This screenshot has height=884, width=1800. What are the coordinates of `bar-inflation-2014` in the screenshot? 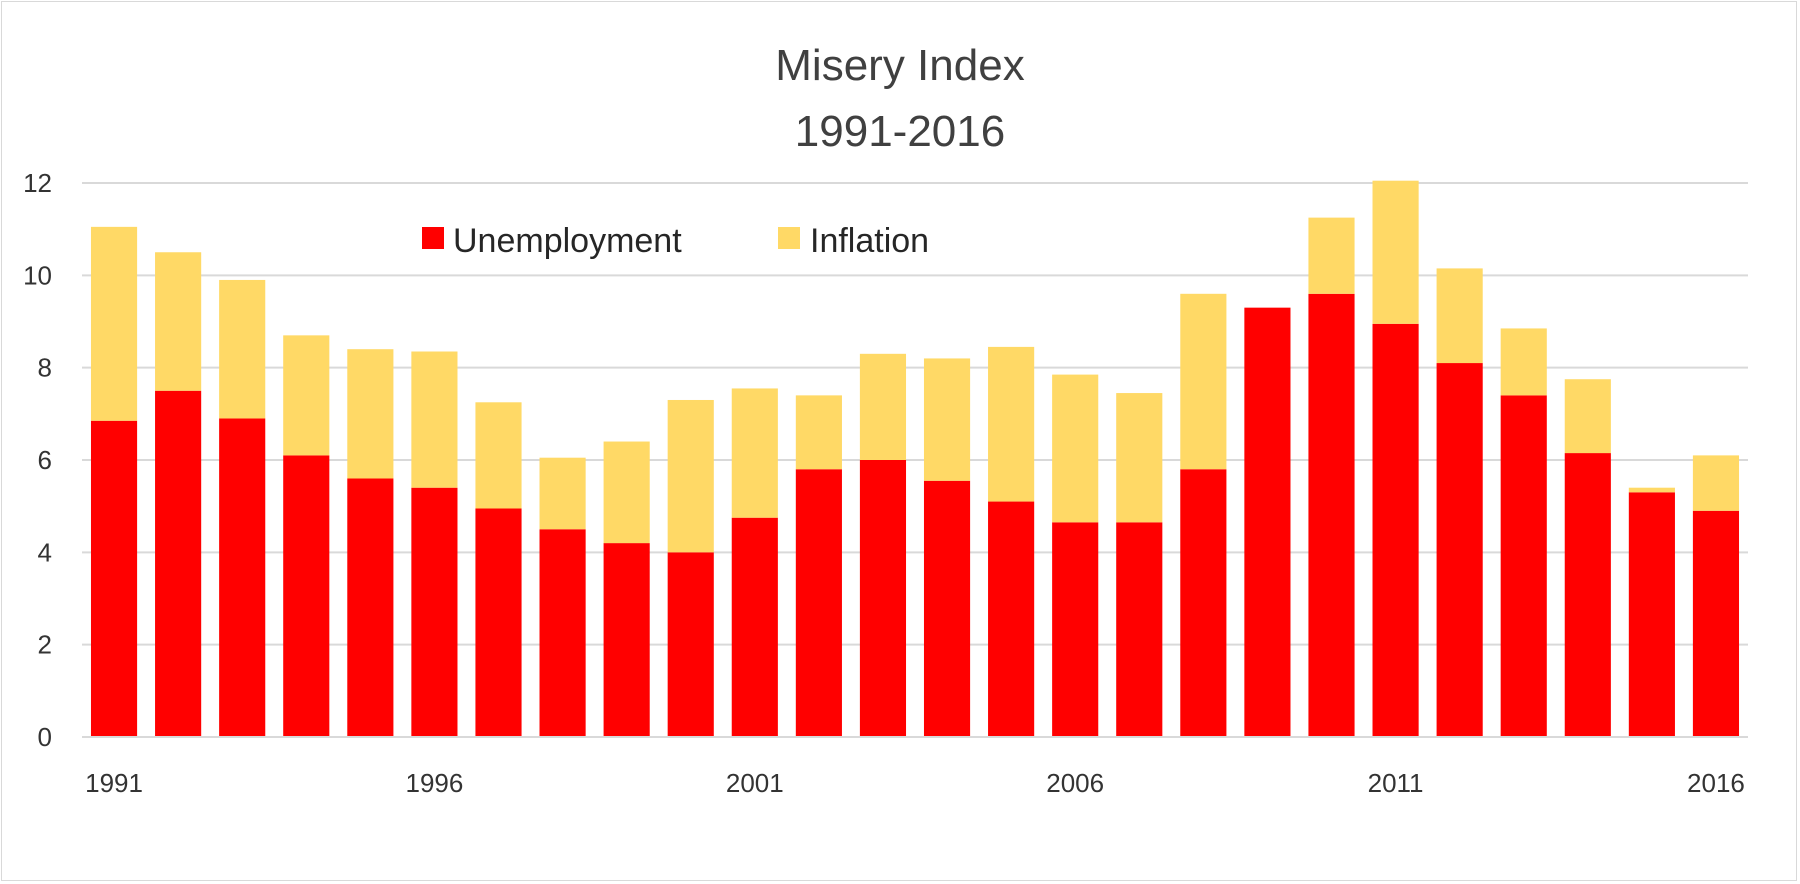 It's located at (1587, 416).